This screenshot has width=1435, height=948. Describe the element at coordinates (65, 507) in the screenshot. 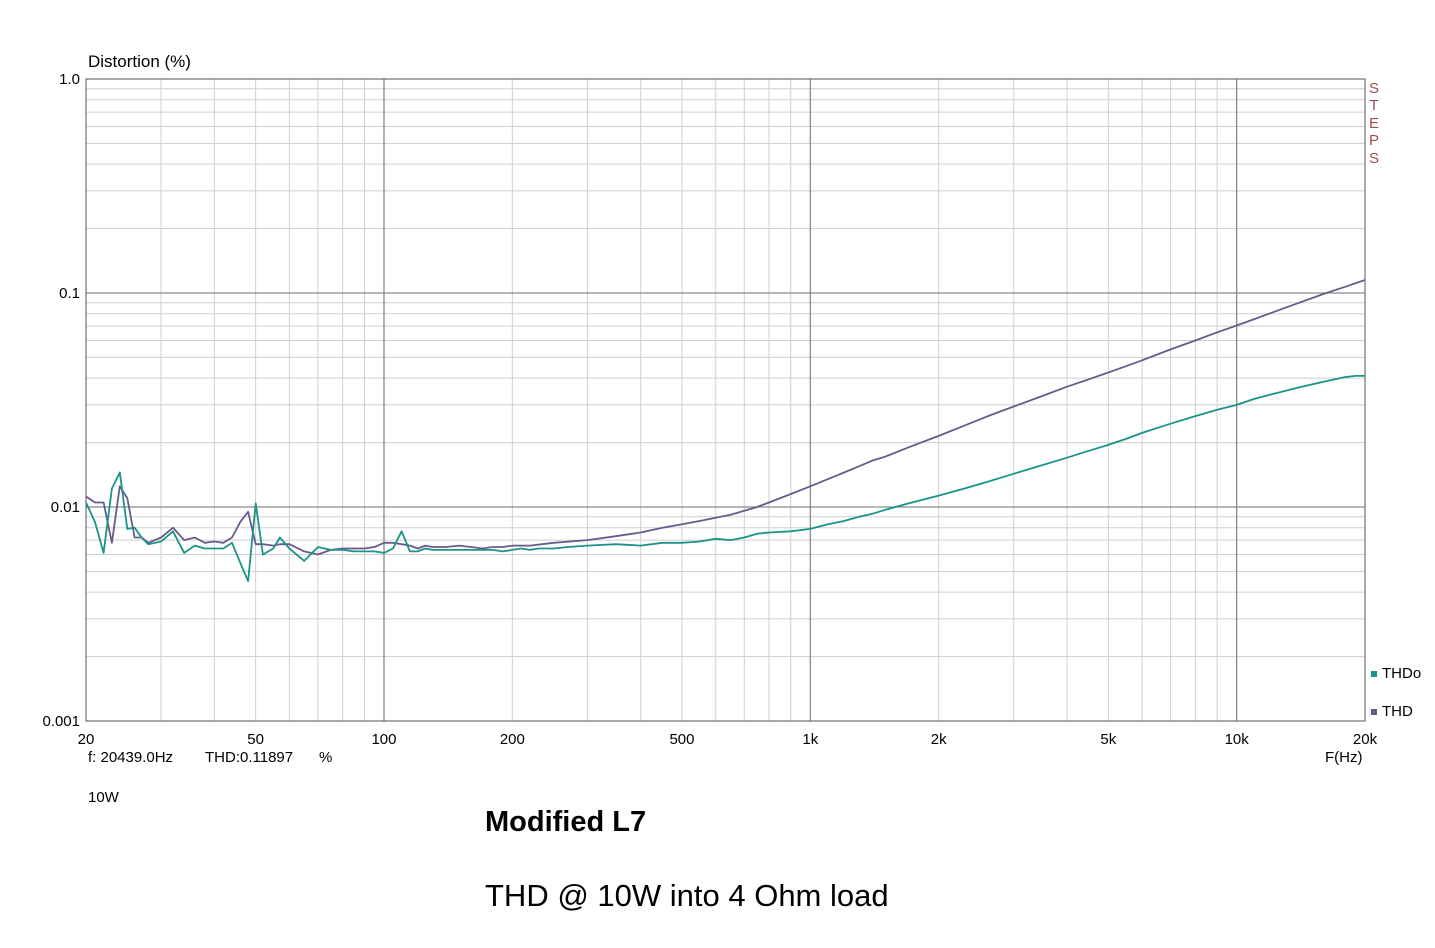

I see `y-tick-label: 0.01` at that location.